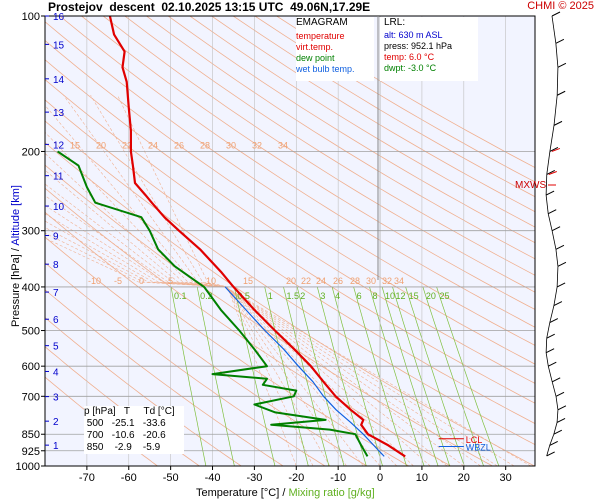 The height and width of the screenshot is (500, 600). Describe the element at coordinates (478, 447) in the screenshot. I see `wbzl-label: WBZL` at that location.